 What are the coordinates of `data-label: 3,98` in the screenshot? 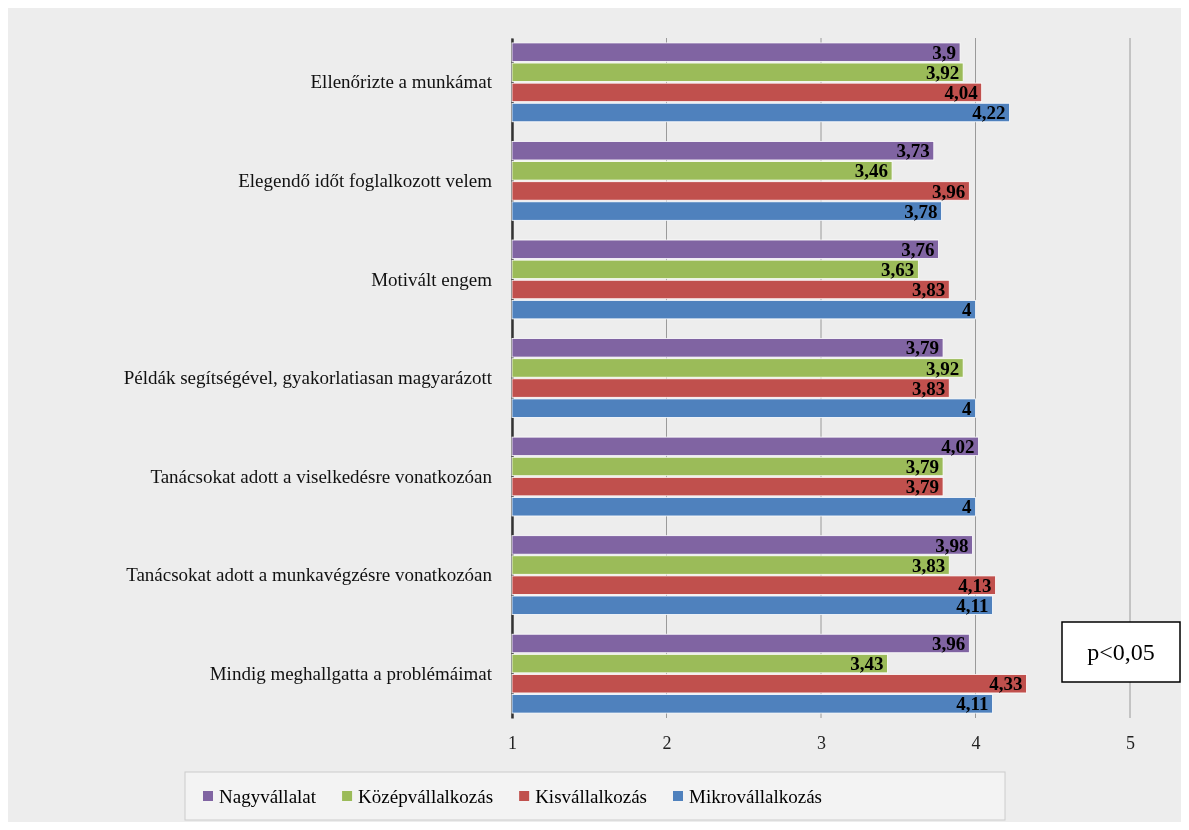 It's located at (952, 545).